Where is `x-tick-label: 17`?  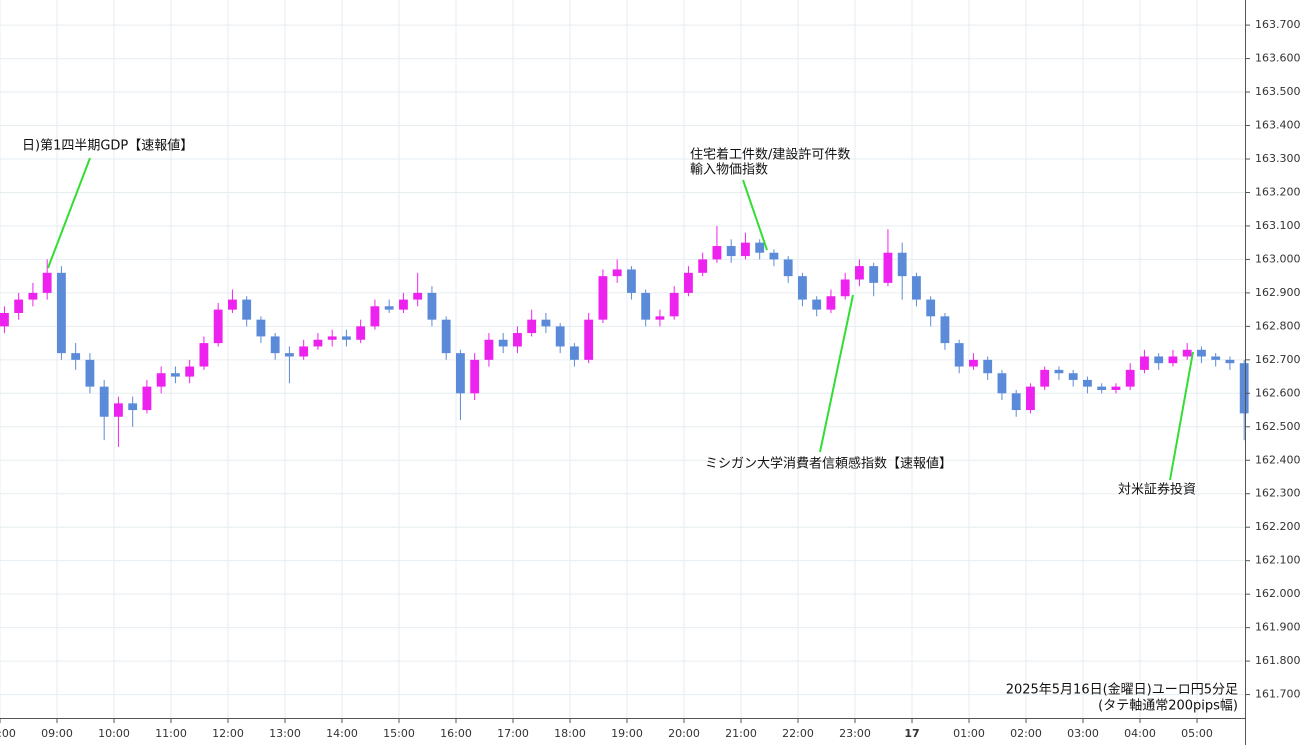
x-tick-label: 17 is located at coordinates (911, 733).